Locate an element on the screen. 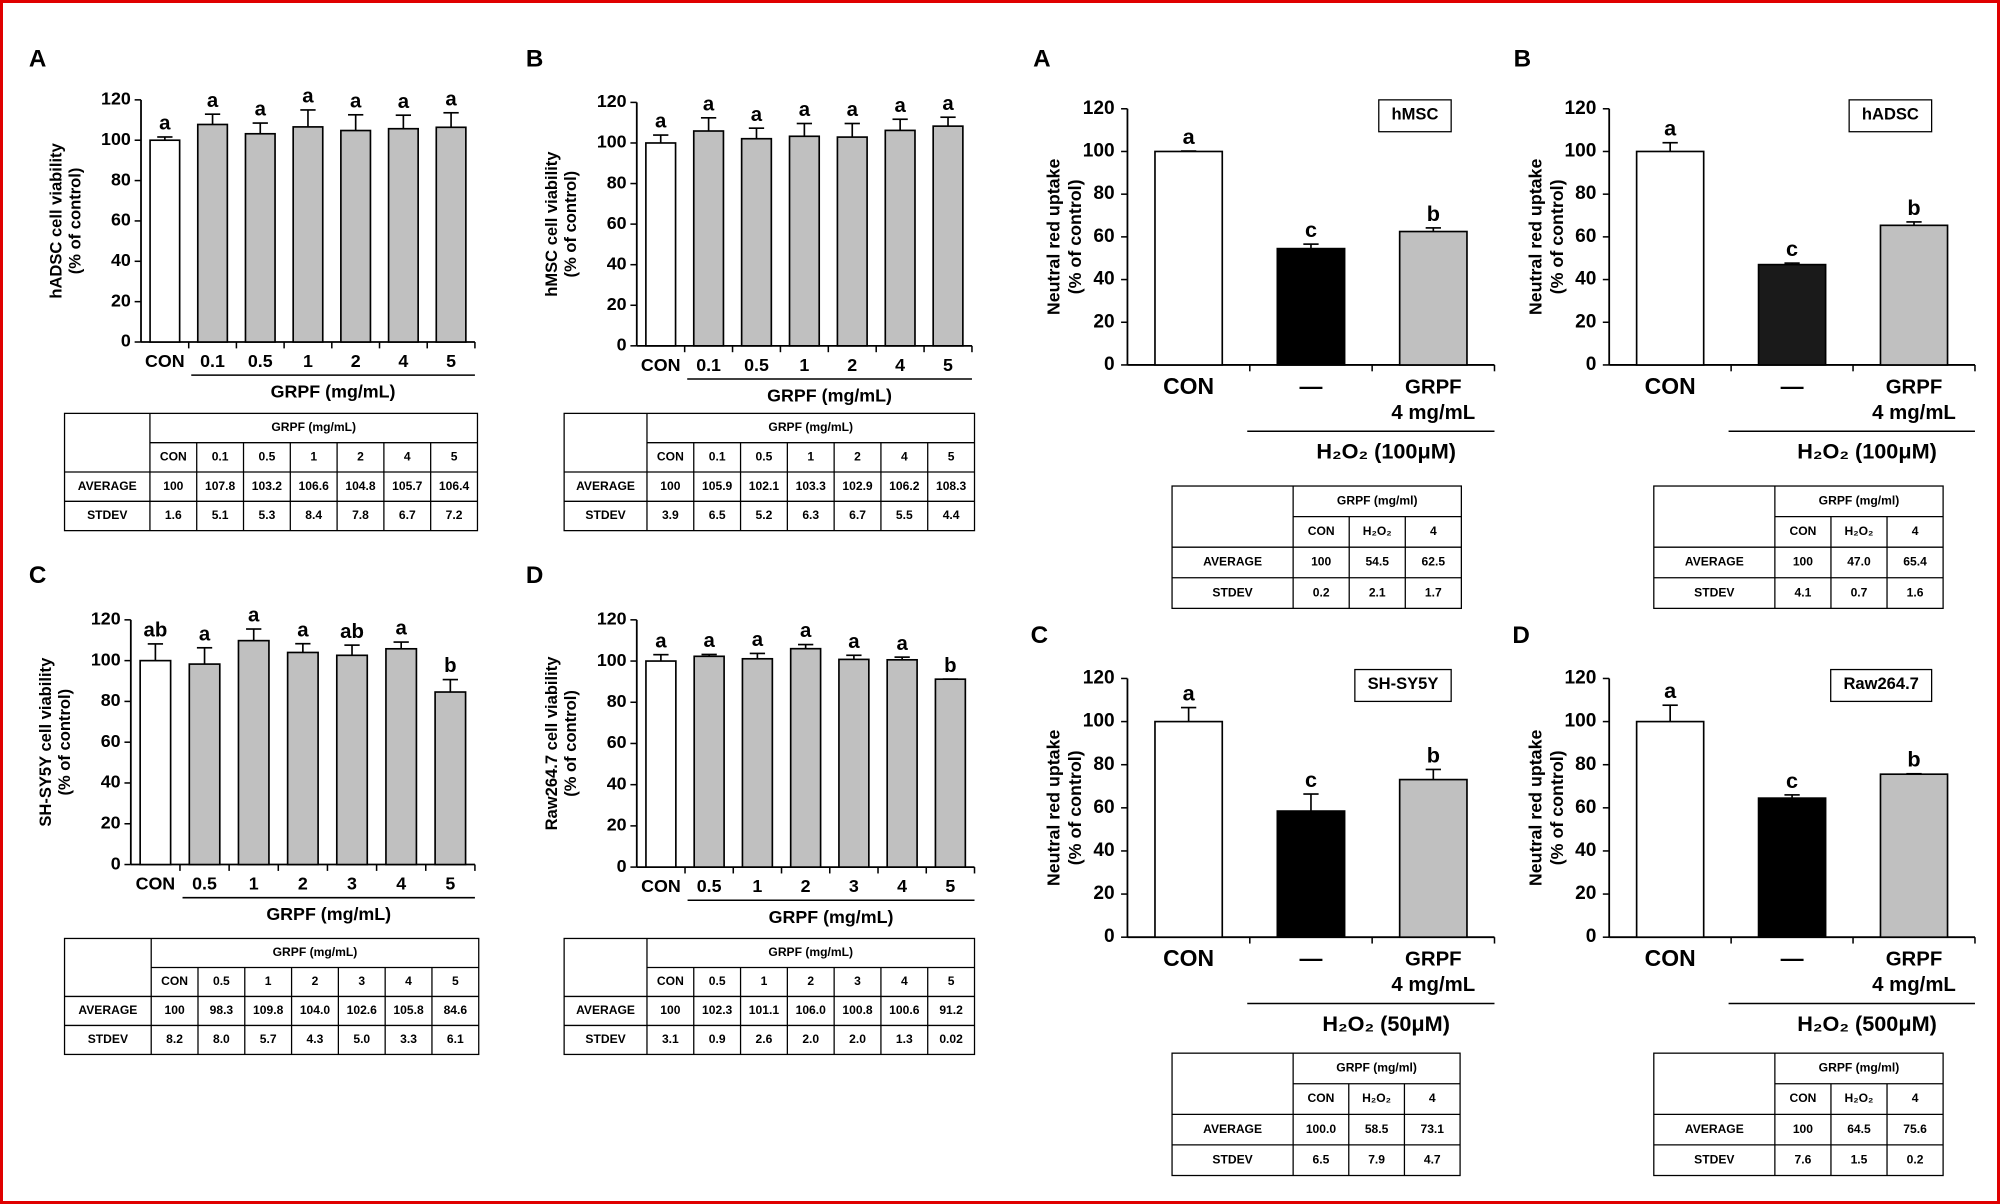  x-tick-label: 0.5 is located at coordinates (709, 886).